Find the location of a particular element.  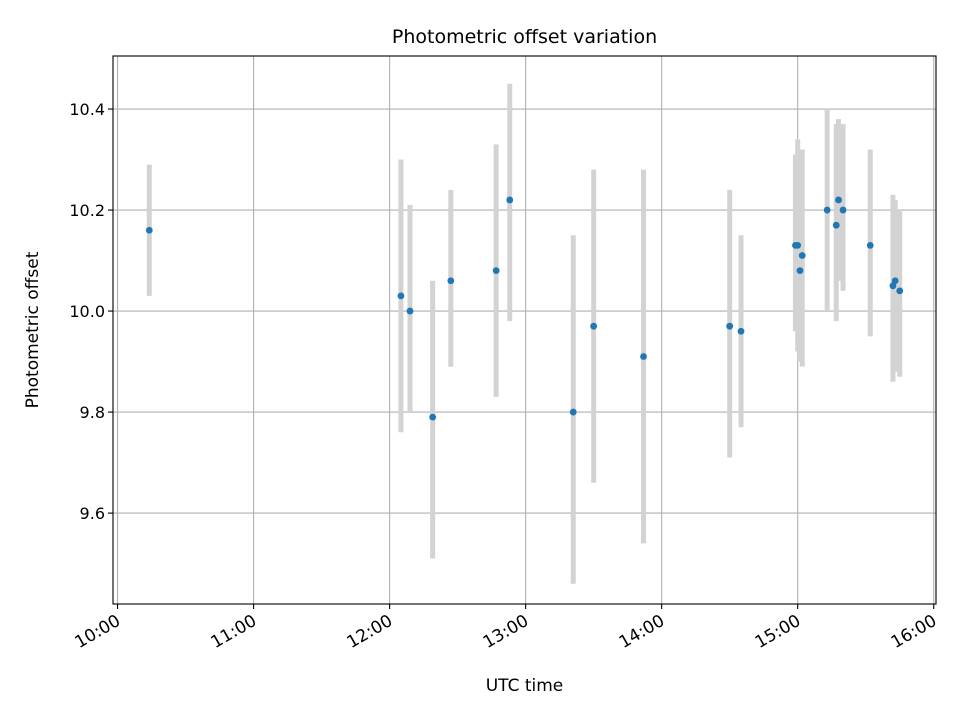

y-tick-label: 10.0 is located at coordinates (87, 311).